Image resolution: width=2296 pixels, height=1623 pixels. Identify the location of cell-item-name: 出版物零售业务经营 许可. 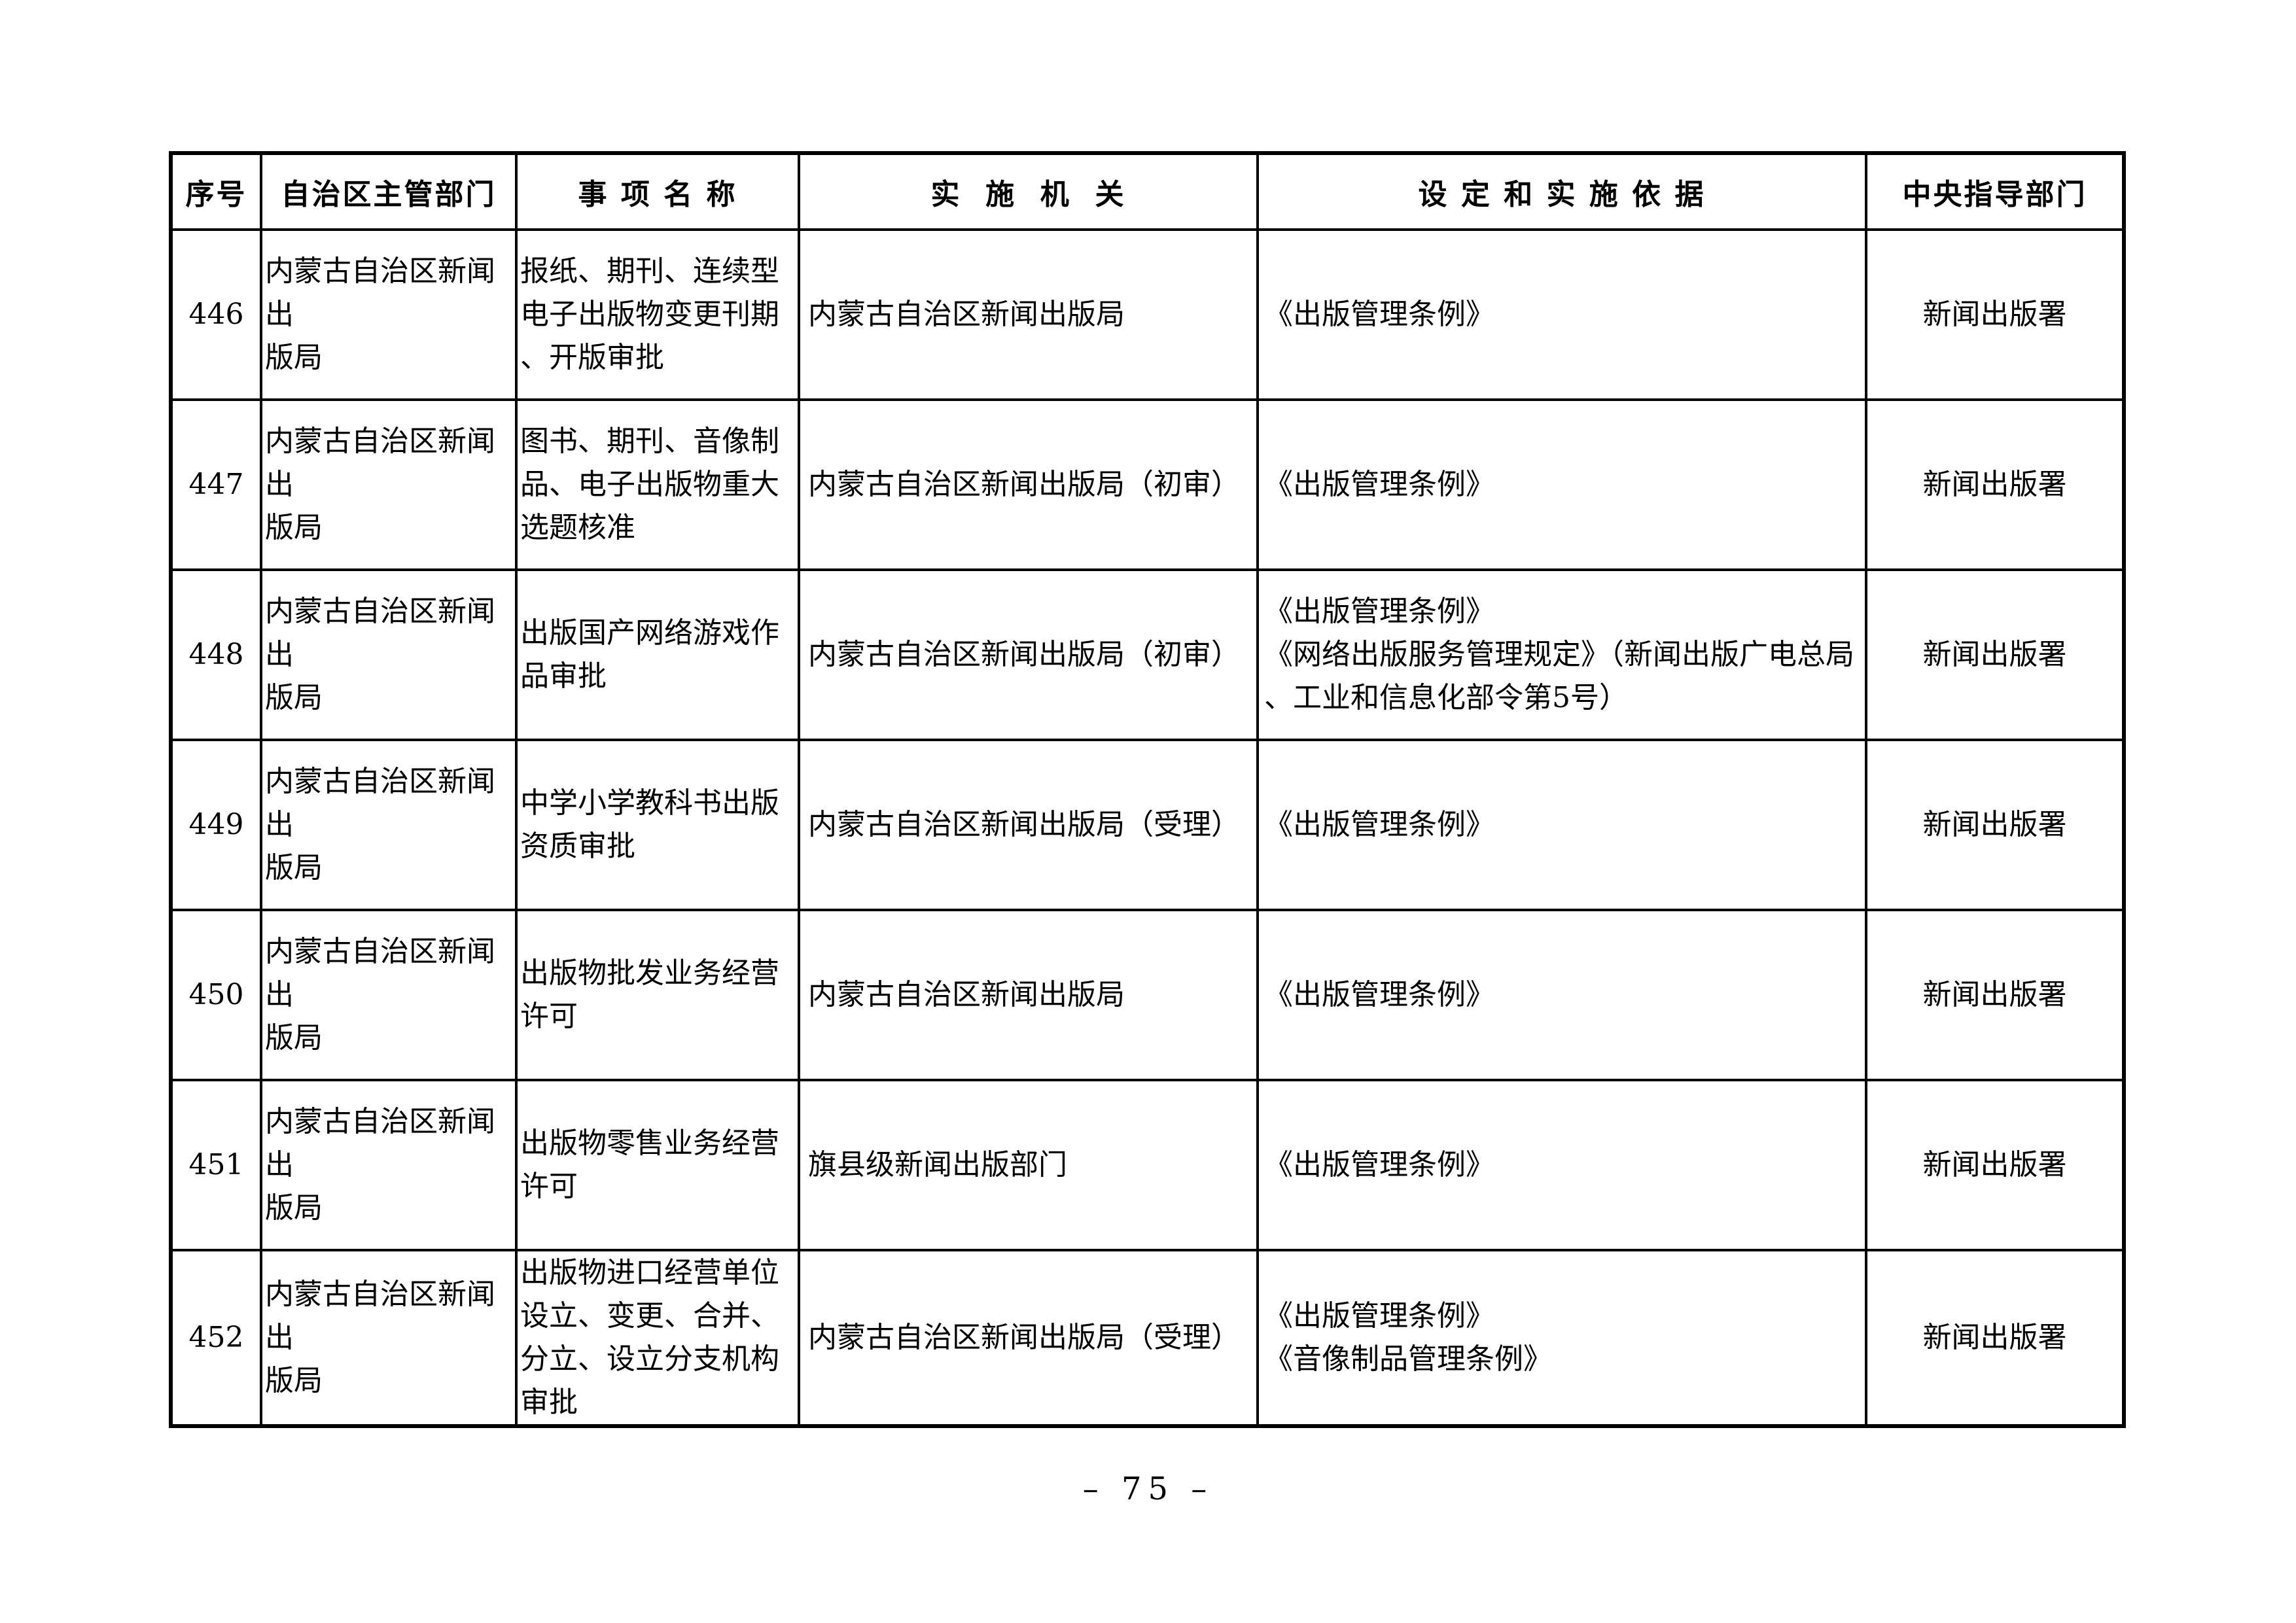
(657, 1165).